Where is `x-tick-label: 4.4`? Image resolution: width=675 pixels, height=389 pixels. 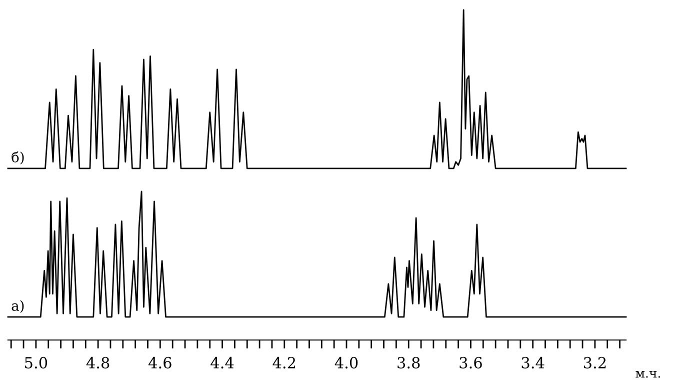
x-tick-label: 4.4 is located at coordinates (222, 362).